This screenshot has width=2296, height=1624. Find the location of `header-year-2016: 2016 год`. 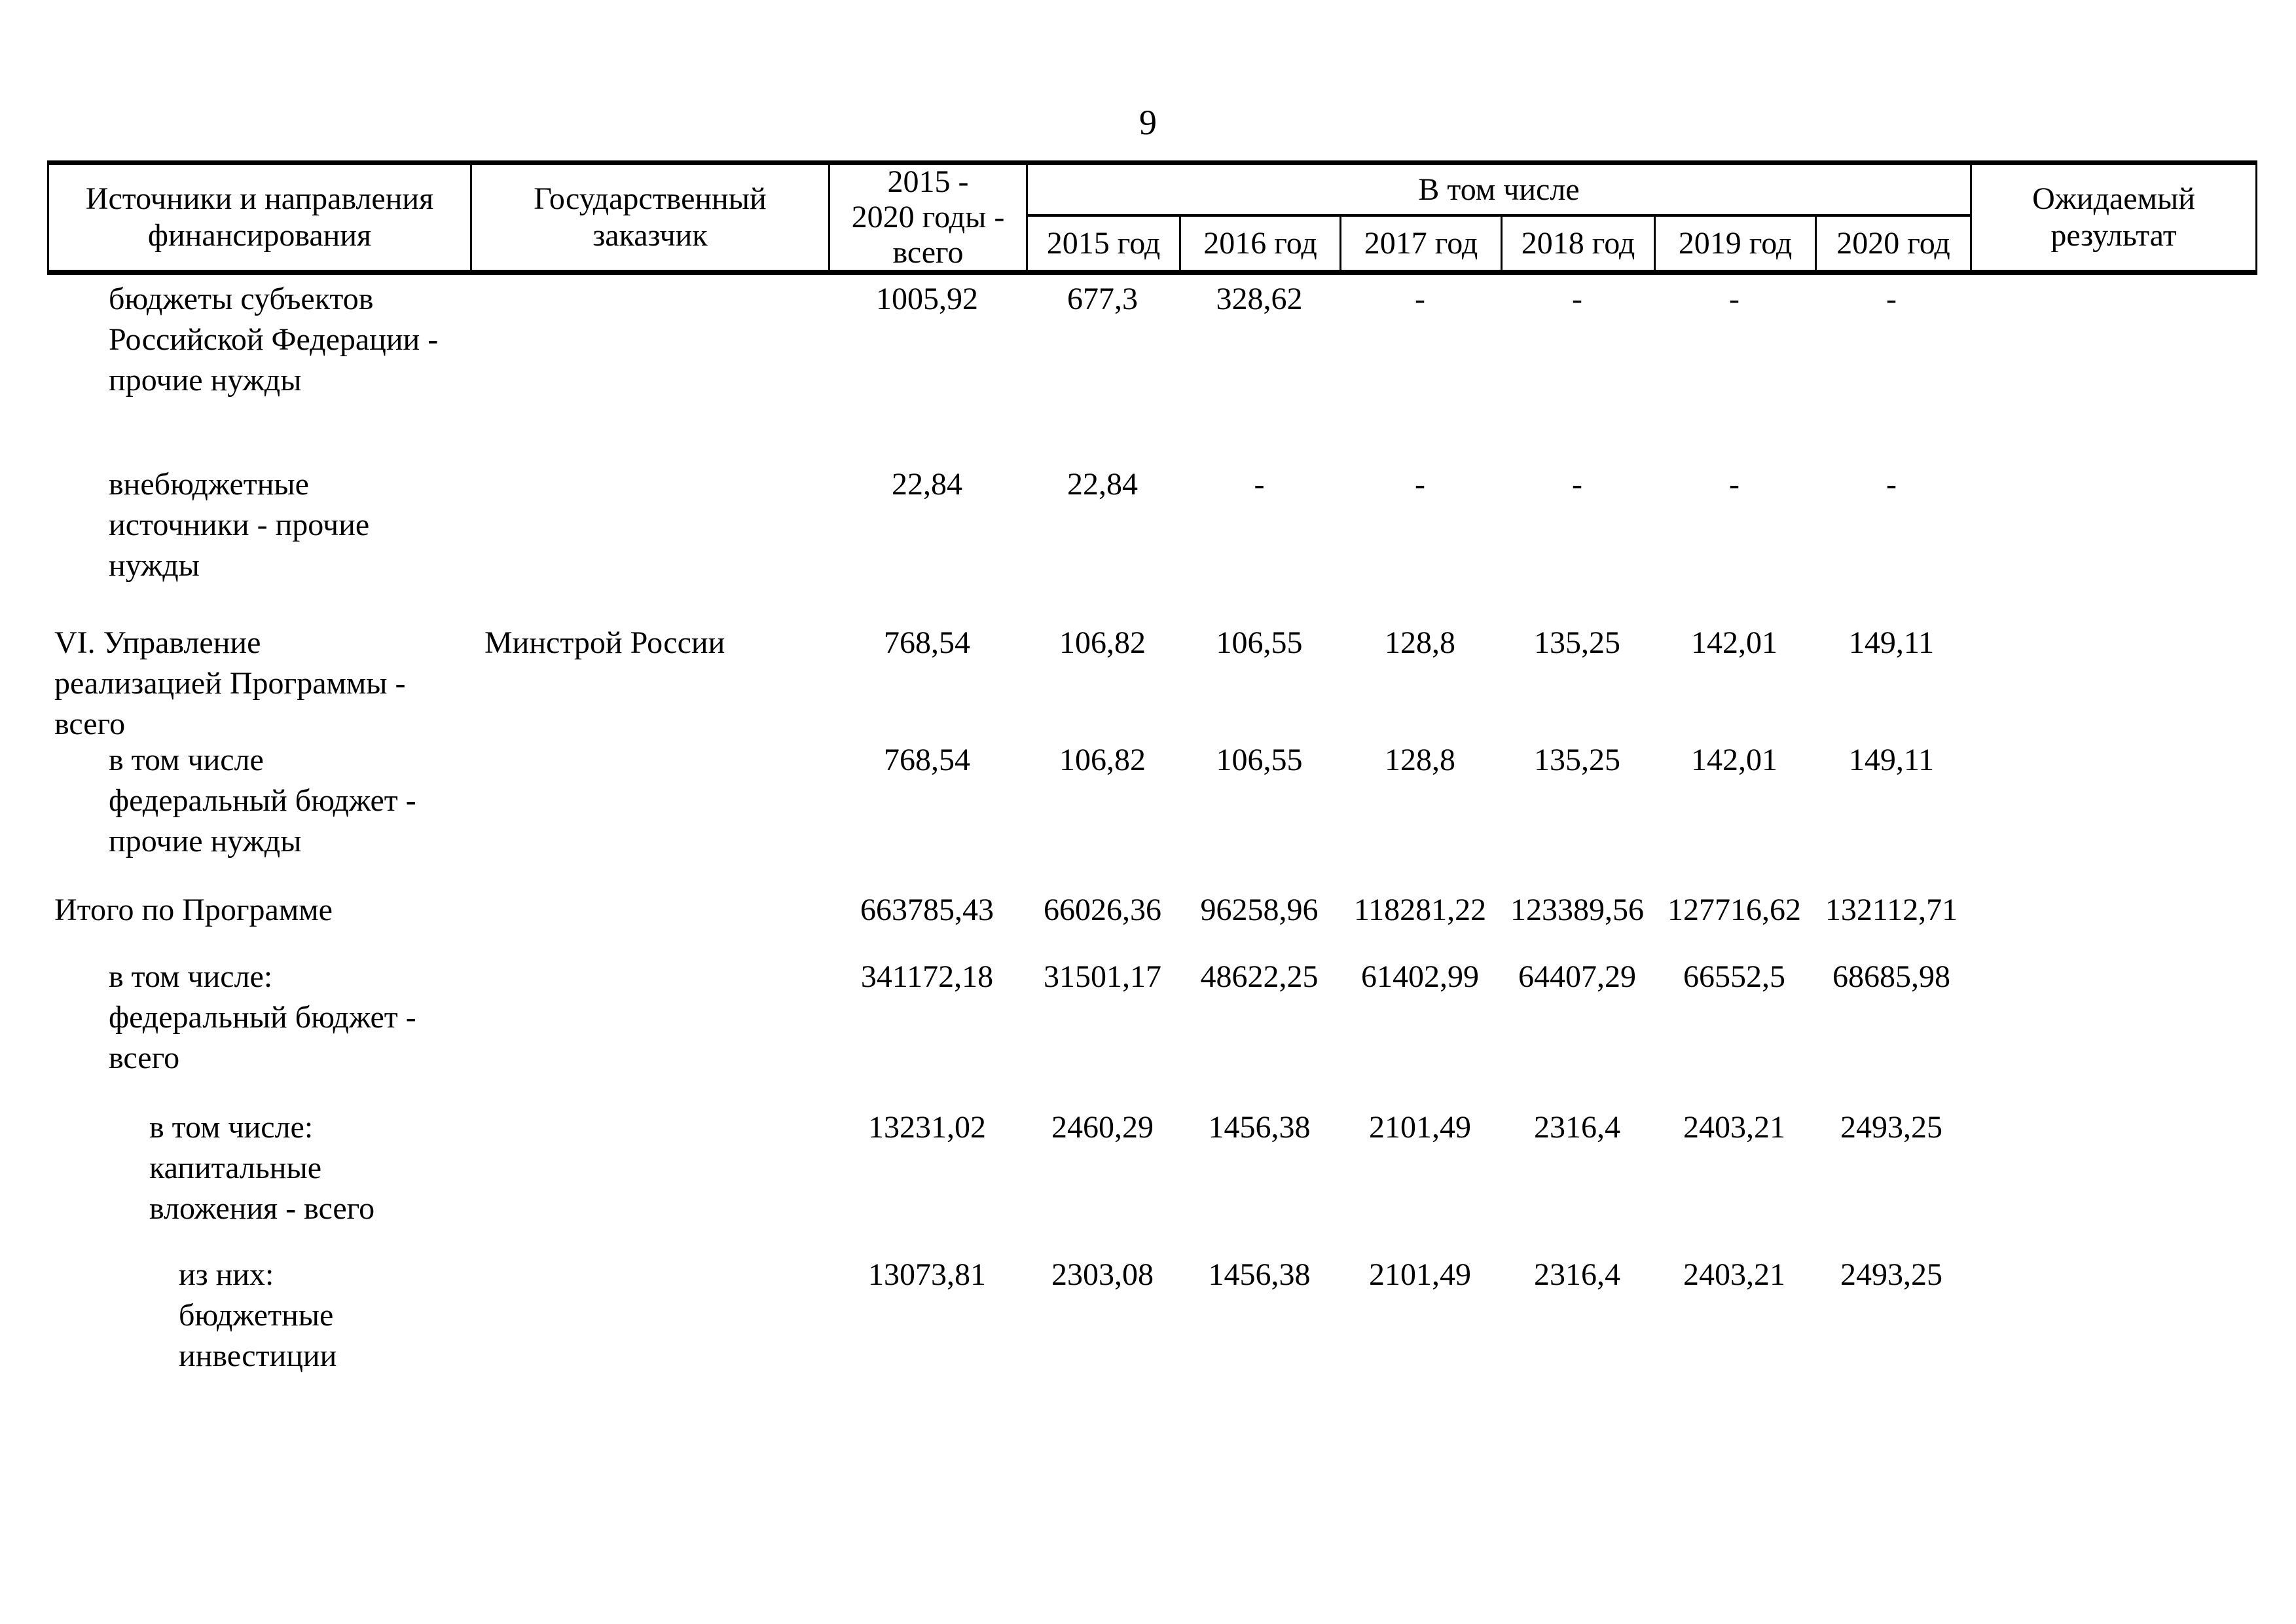

header-year-2016: 2016 год is located at coordinates (1261, 243).